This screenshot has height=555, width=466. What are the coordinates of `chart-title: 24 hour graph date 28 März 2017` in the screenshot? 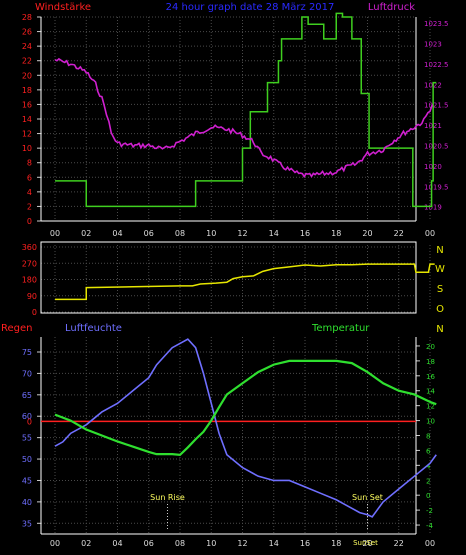 It's located at (250, 7).